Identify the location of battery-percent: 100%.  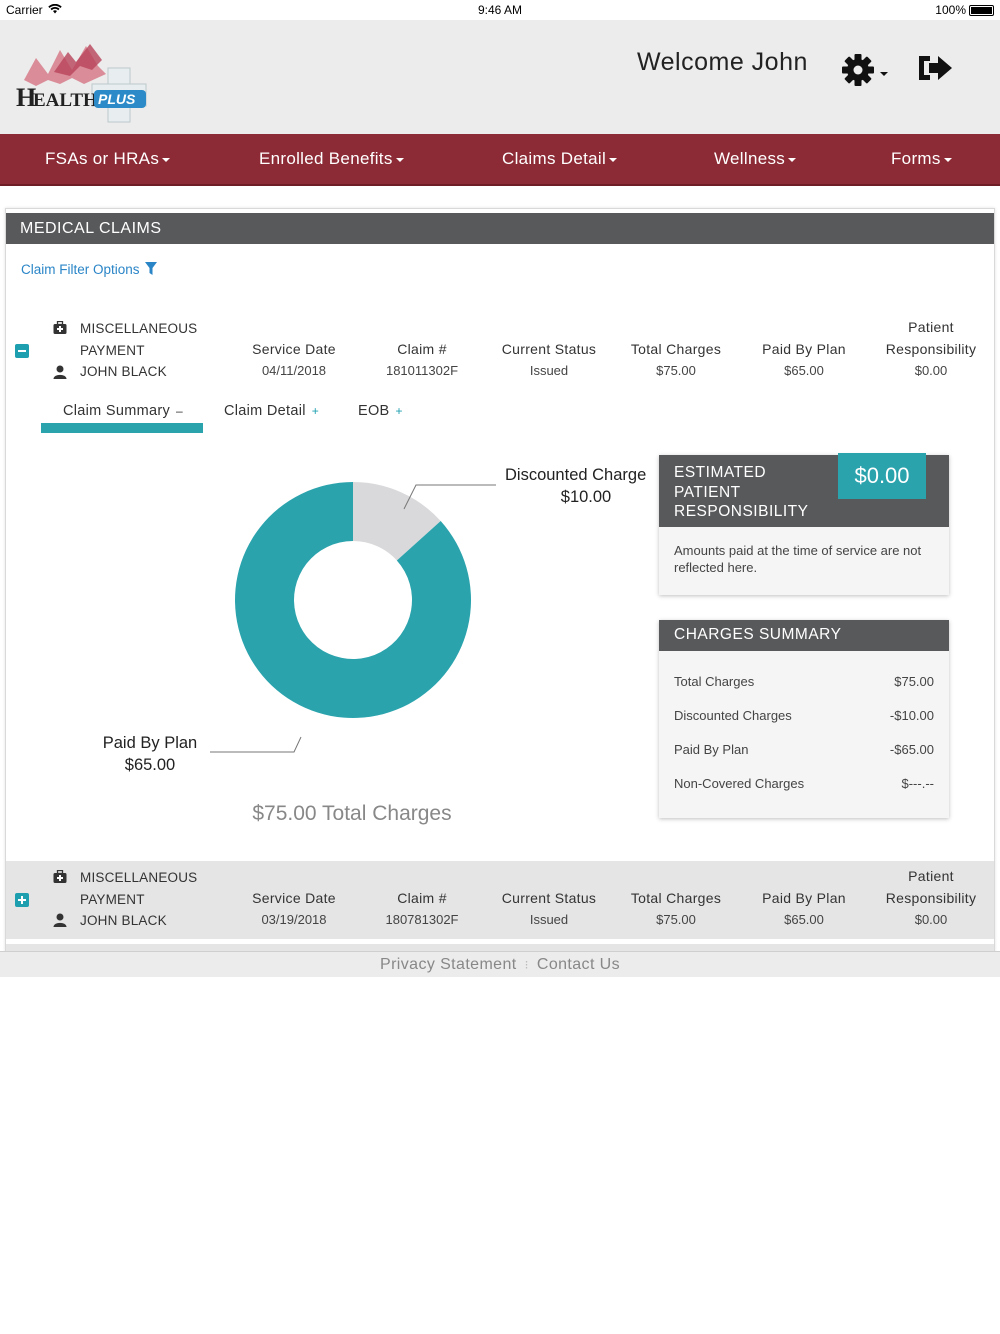
(950, 10).